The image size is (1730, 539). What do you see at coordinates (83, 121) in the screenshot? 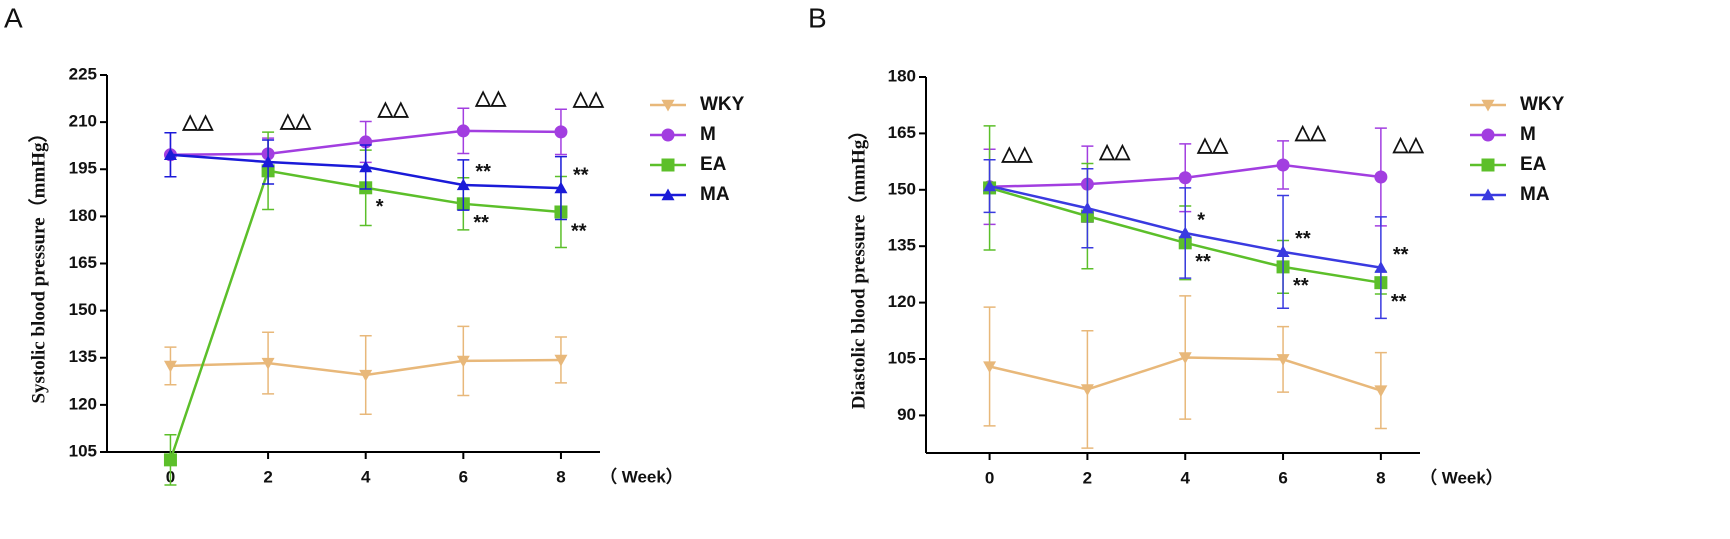
I see `y-tick-label: 210` at bounding box center [83, 121].